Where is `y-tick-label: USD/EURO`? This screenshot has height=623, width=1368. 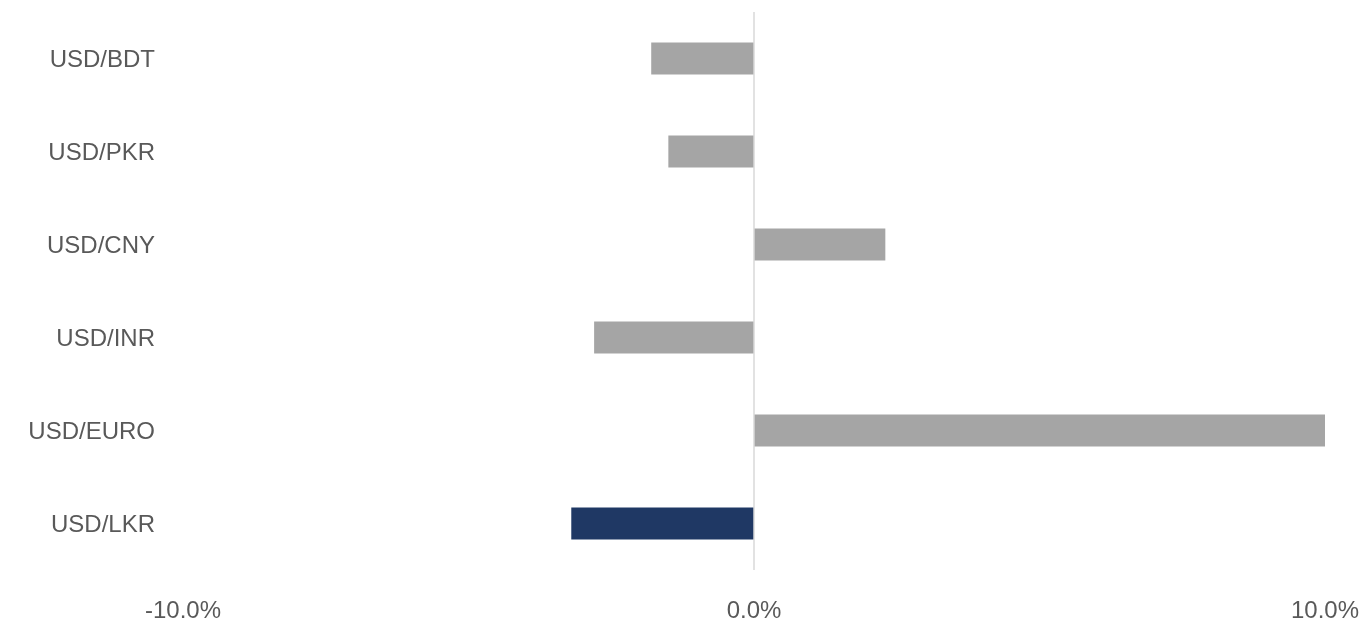 y-tick-label: USD/EURO is located at coordinates (91, 430).